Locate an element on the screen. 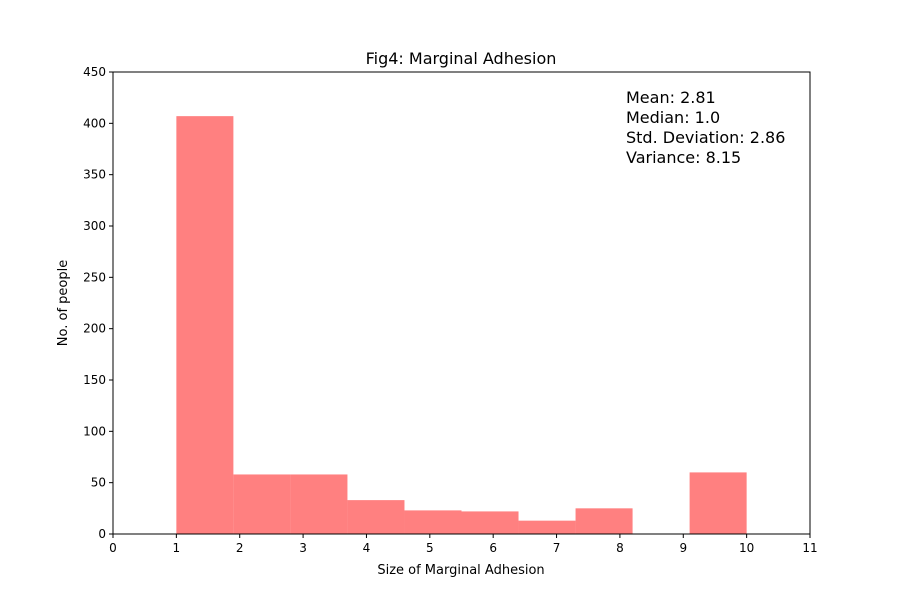  y-tick-label: 0 is located at coordinates (102, 534).